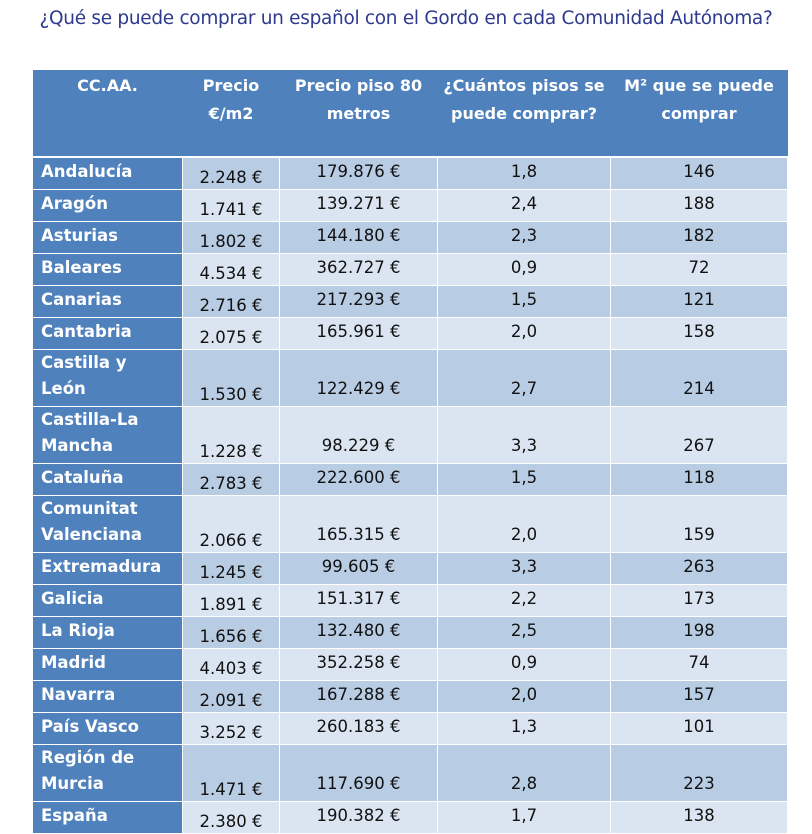 Image resolution: width=812 pixels, height=834 pixels. Describe the element at coordinates (358, 523) in the screenshot. I see `precio-piso-cell: 165.315 €` at that location.